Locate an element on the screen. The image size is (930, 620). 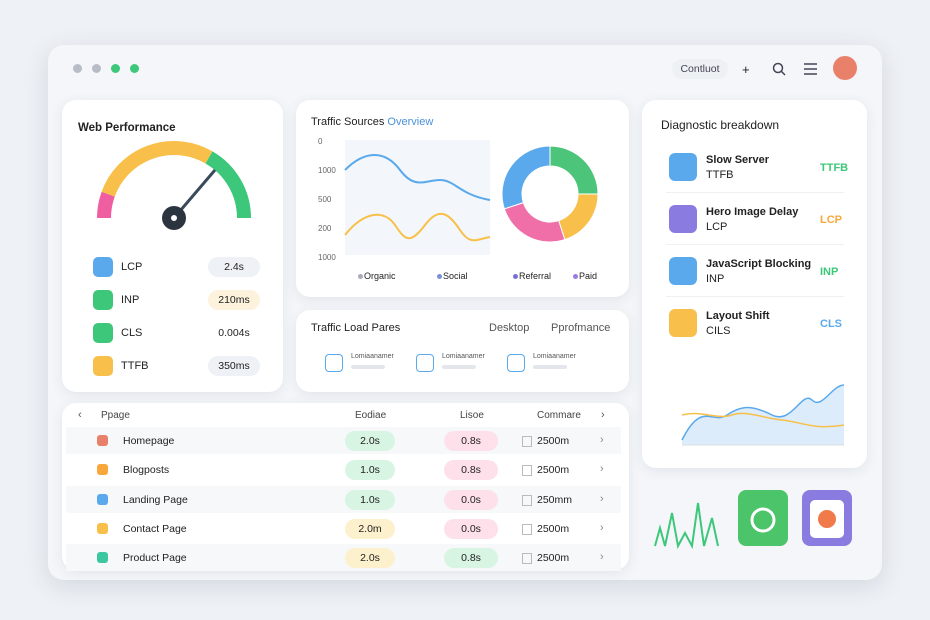
diag-tag: LCP is located at coordinates (831, 220).